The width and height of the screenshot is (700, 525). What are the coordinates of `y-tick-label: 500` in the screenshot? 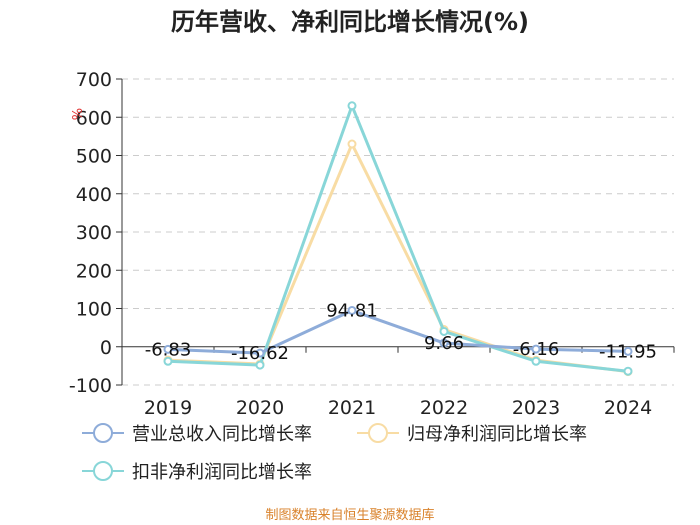 It's located at (94, 157).